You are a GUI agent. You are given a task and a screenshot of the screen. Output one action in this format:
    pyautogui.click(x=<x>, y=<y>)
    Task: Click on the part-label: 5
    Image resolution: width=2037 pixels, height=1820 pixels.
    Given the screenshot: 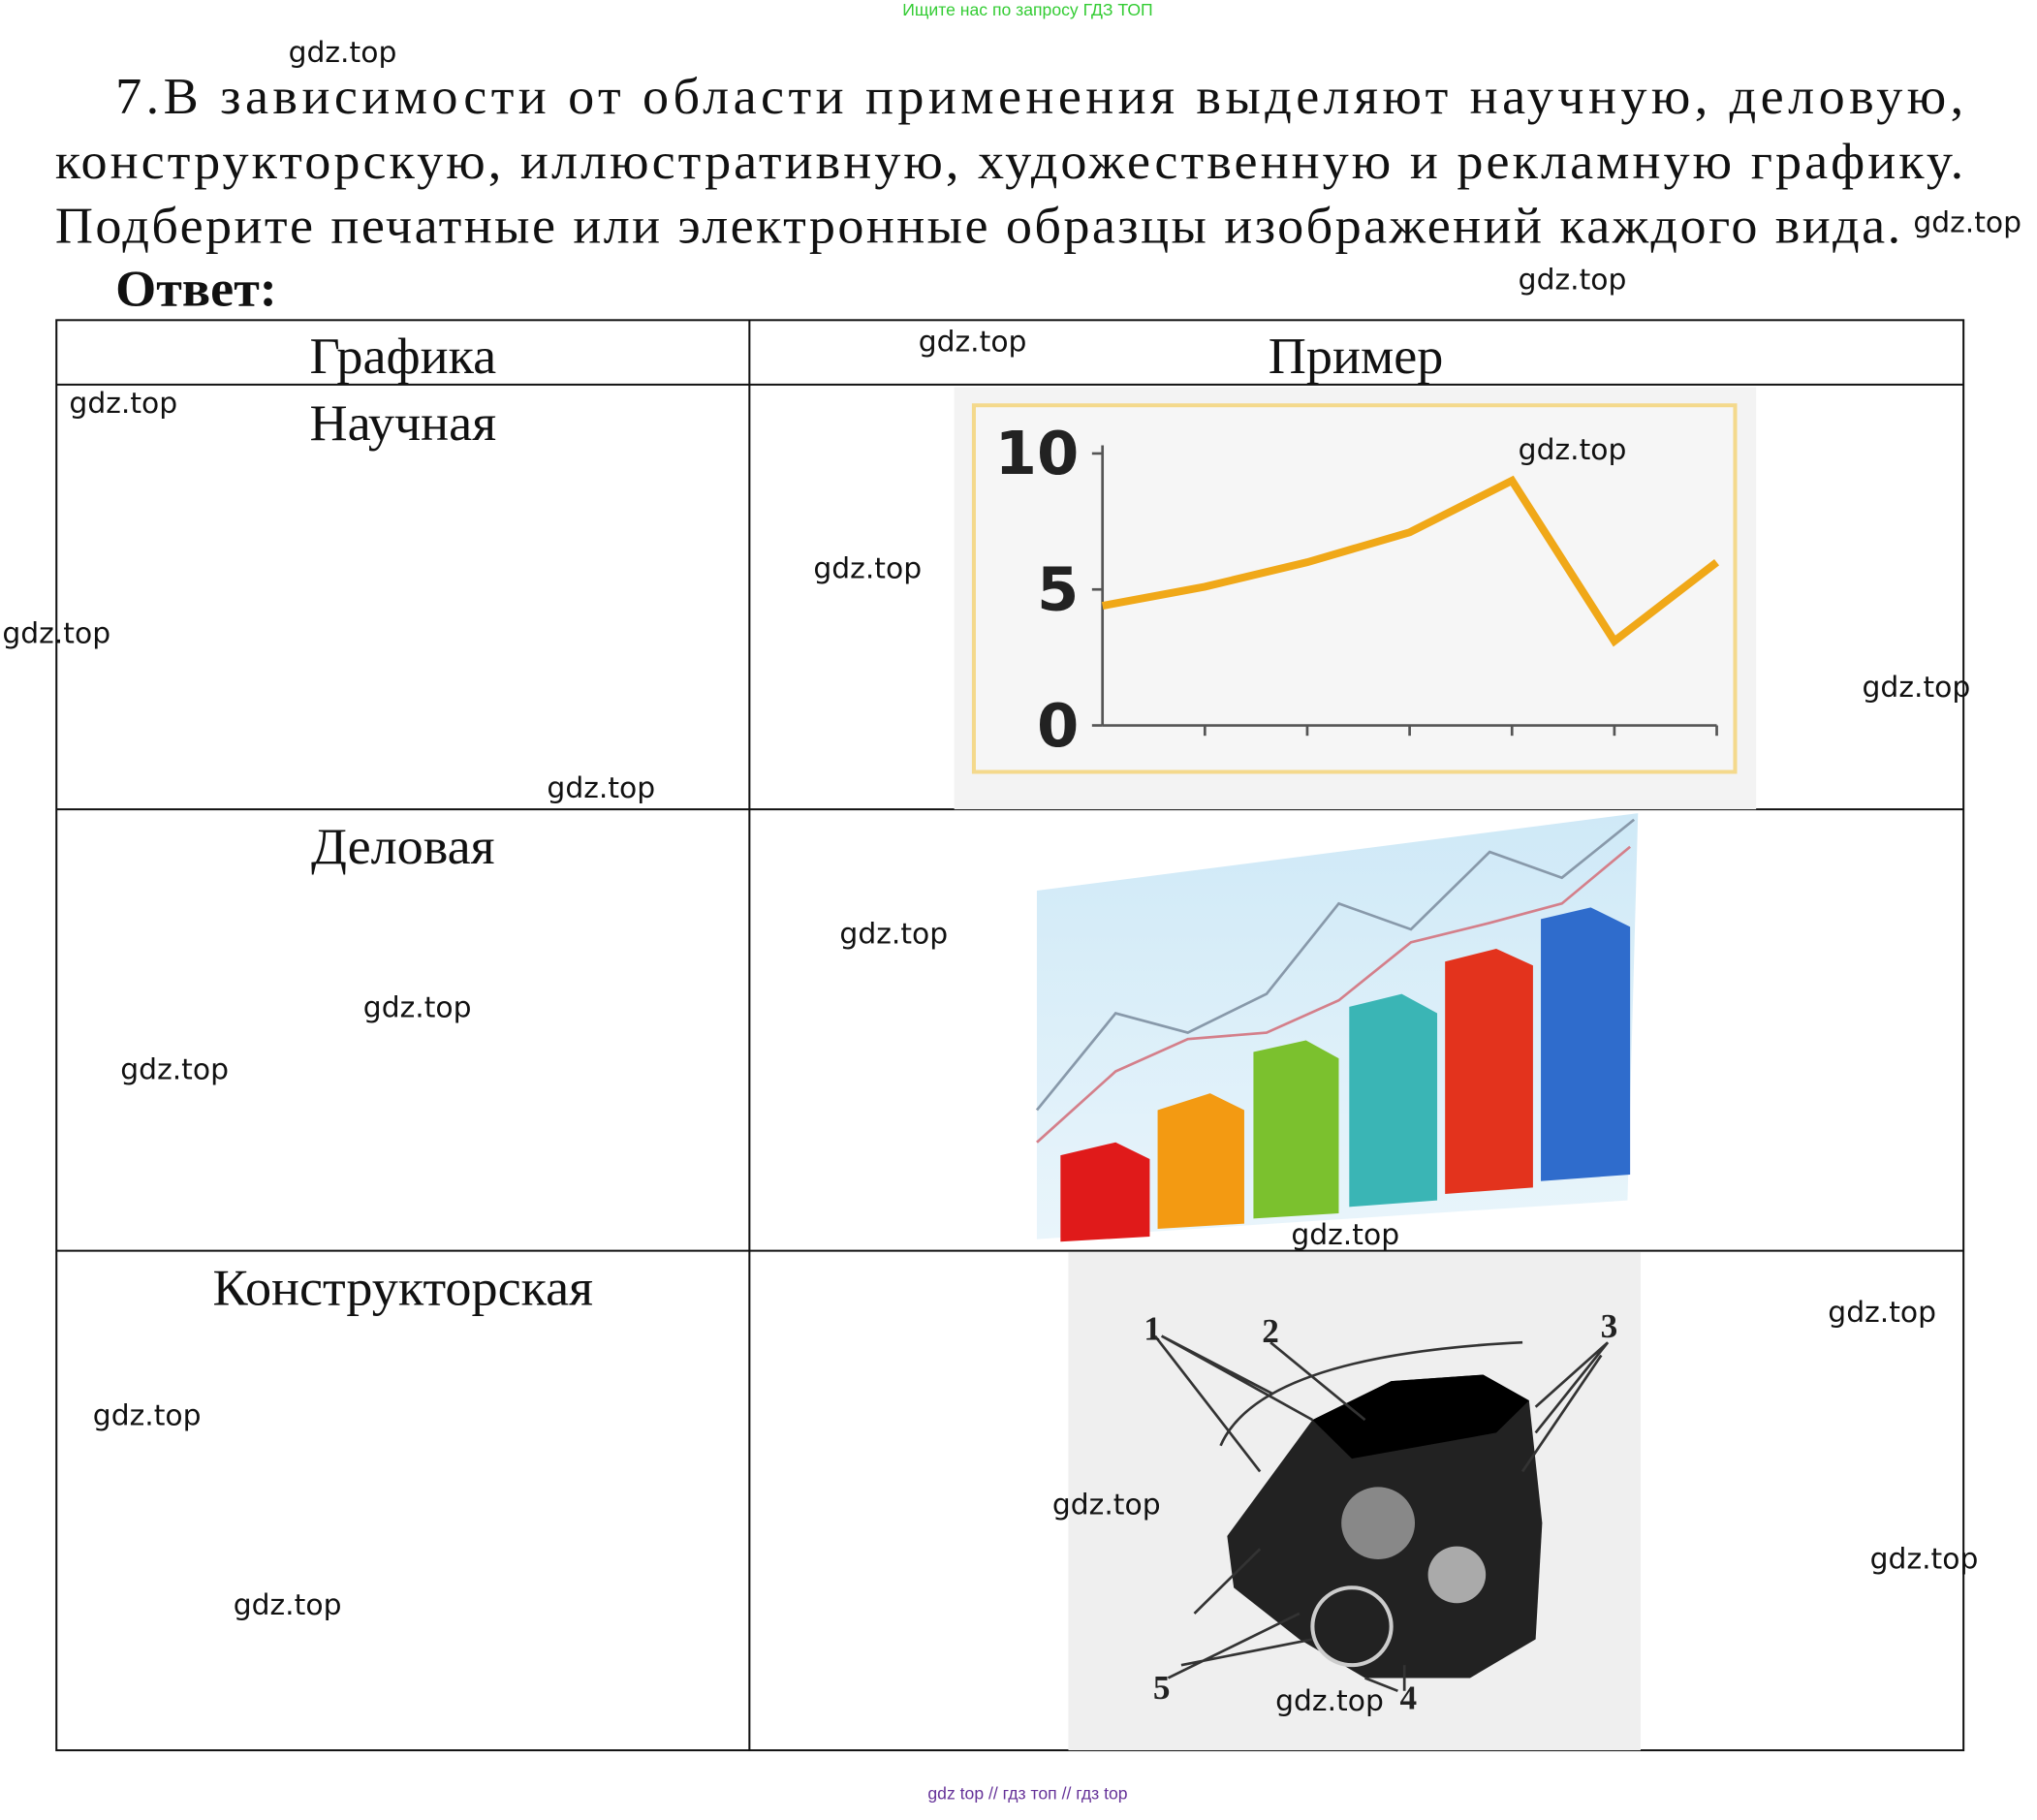 What is the action you would take?
    pyautogui.click(x=1162, y=1688)
    